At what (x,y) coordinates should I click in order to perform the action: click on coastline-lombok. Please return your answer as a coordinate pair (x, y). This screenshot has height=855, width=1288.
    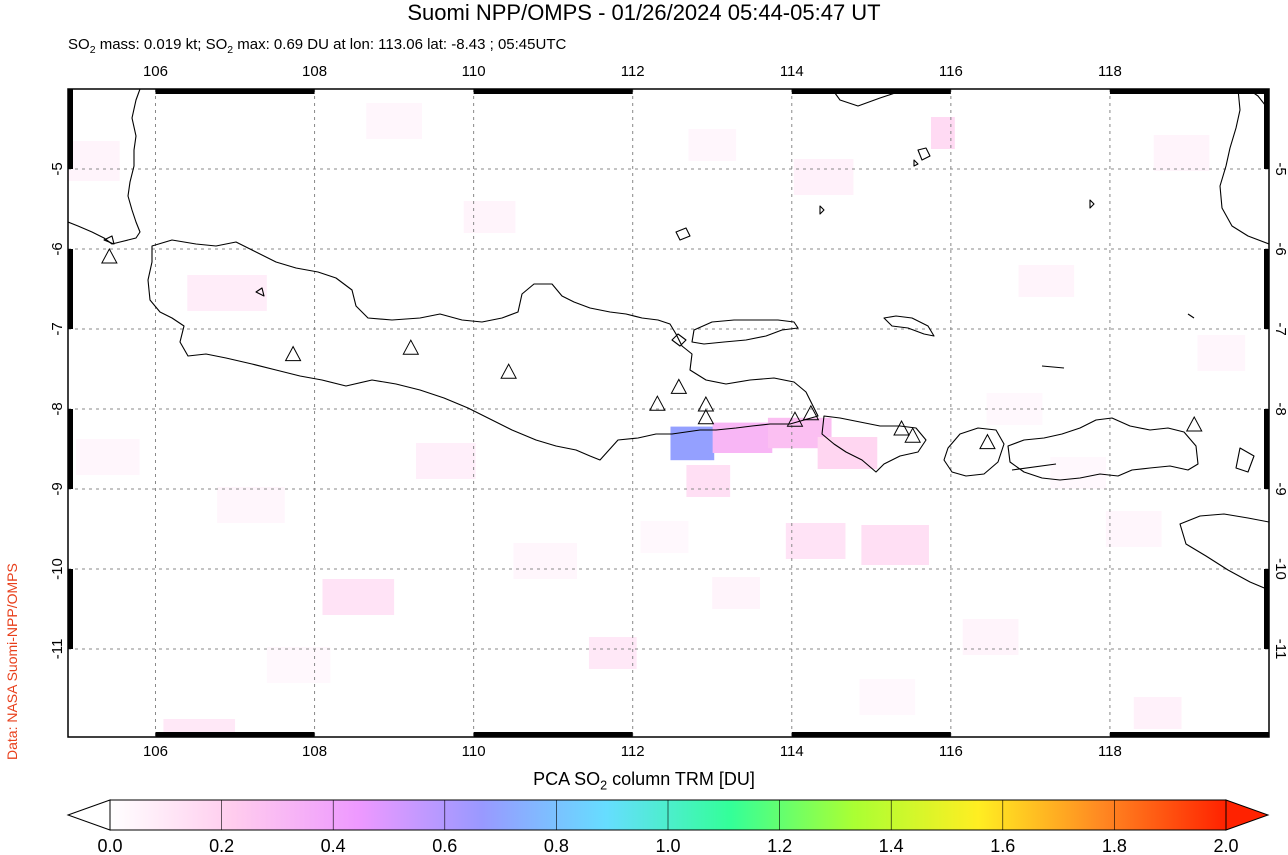
    Looking at the image, I should click on (974, 452).